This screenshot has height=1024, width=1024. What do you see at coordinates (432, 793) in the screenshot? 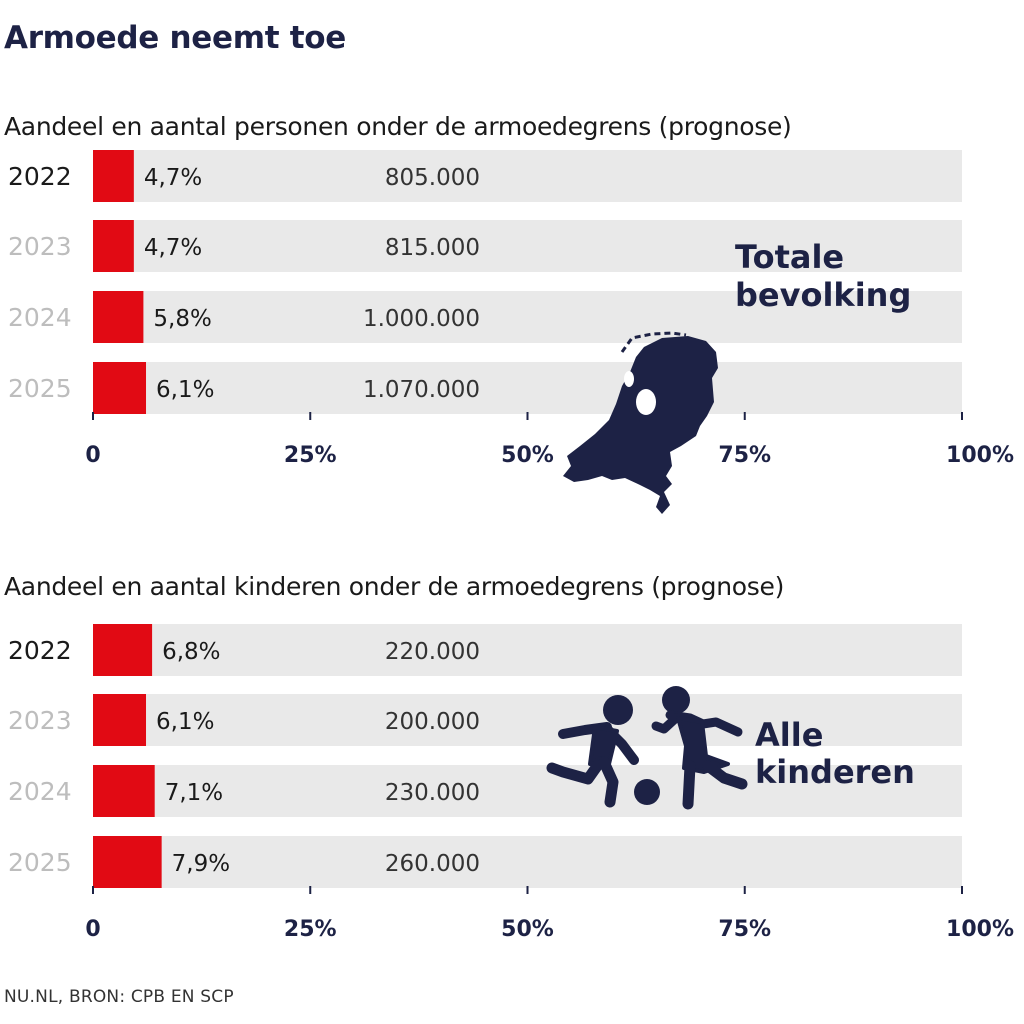
I see `count-label: 230.000` at bounding box center [432, 793].